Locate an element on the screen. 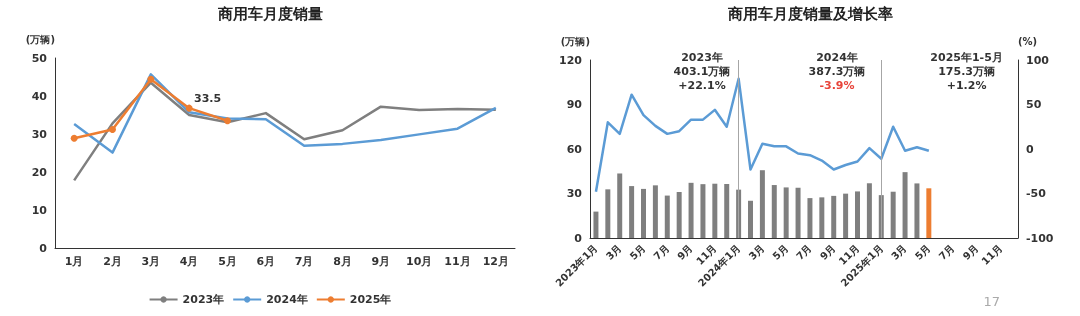 This screenshot has height=316, width=1080. y-tick-label: 10 is located at coordinates (39, 210).